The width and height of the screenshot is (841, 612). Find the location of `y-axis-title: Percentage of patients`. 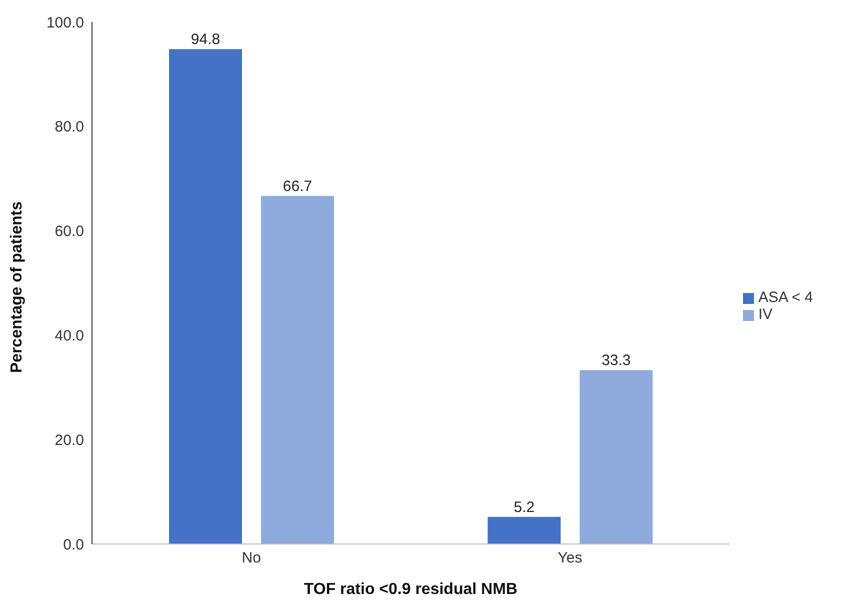

y-axis-title: Percentage of patients is located at coordinates (17, 287).